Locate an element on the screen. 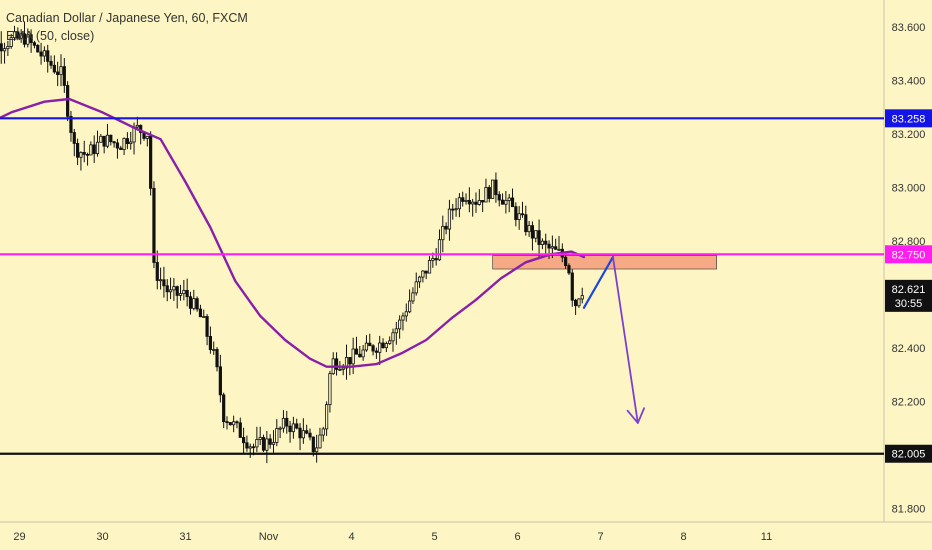 The height and width of the screenshot is (550, 932). time-tick-label: 31 is located at coordinates (185, 537).